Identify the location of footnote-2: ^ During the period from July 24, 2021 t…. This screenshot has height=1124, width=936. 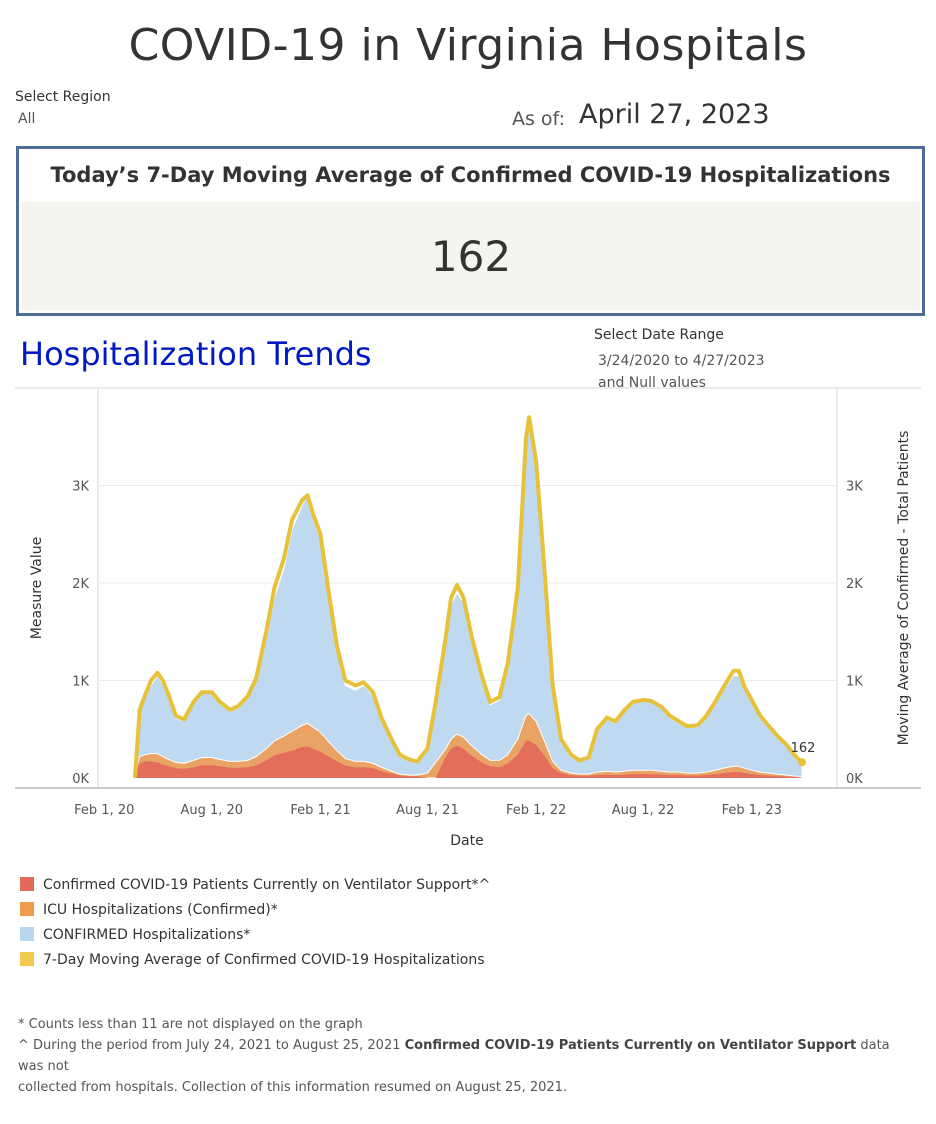
(458, 1056).